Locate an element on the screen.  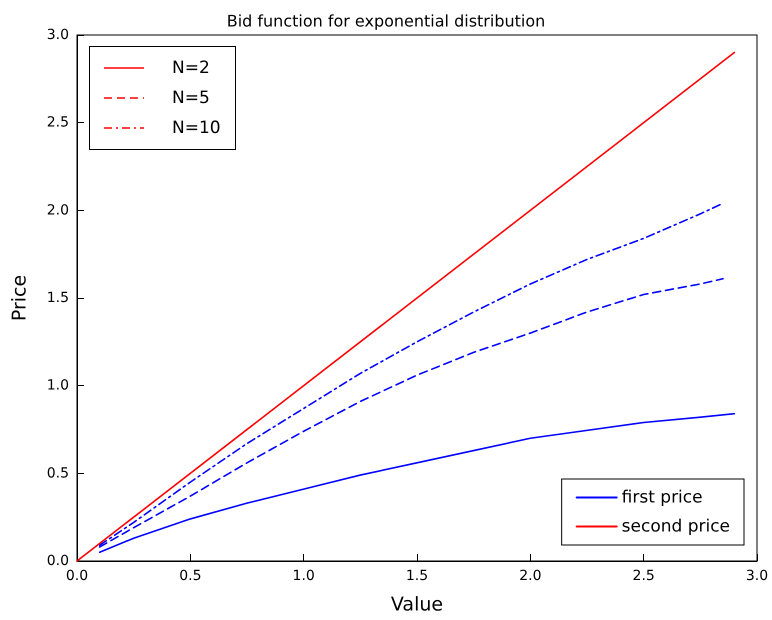
y-tick-label: 0.5 is located at coordinates (57, 473).